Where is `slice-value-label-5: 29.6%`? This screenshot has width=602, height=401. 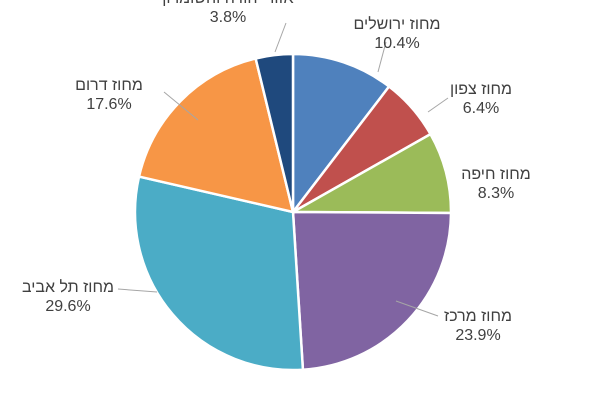
slice-value-label-5: 29.6% is located at coordinates (67, 306).